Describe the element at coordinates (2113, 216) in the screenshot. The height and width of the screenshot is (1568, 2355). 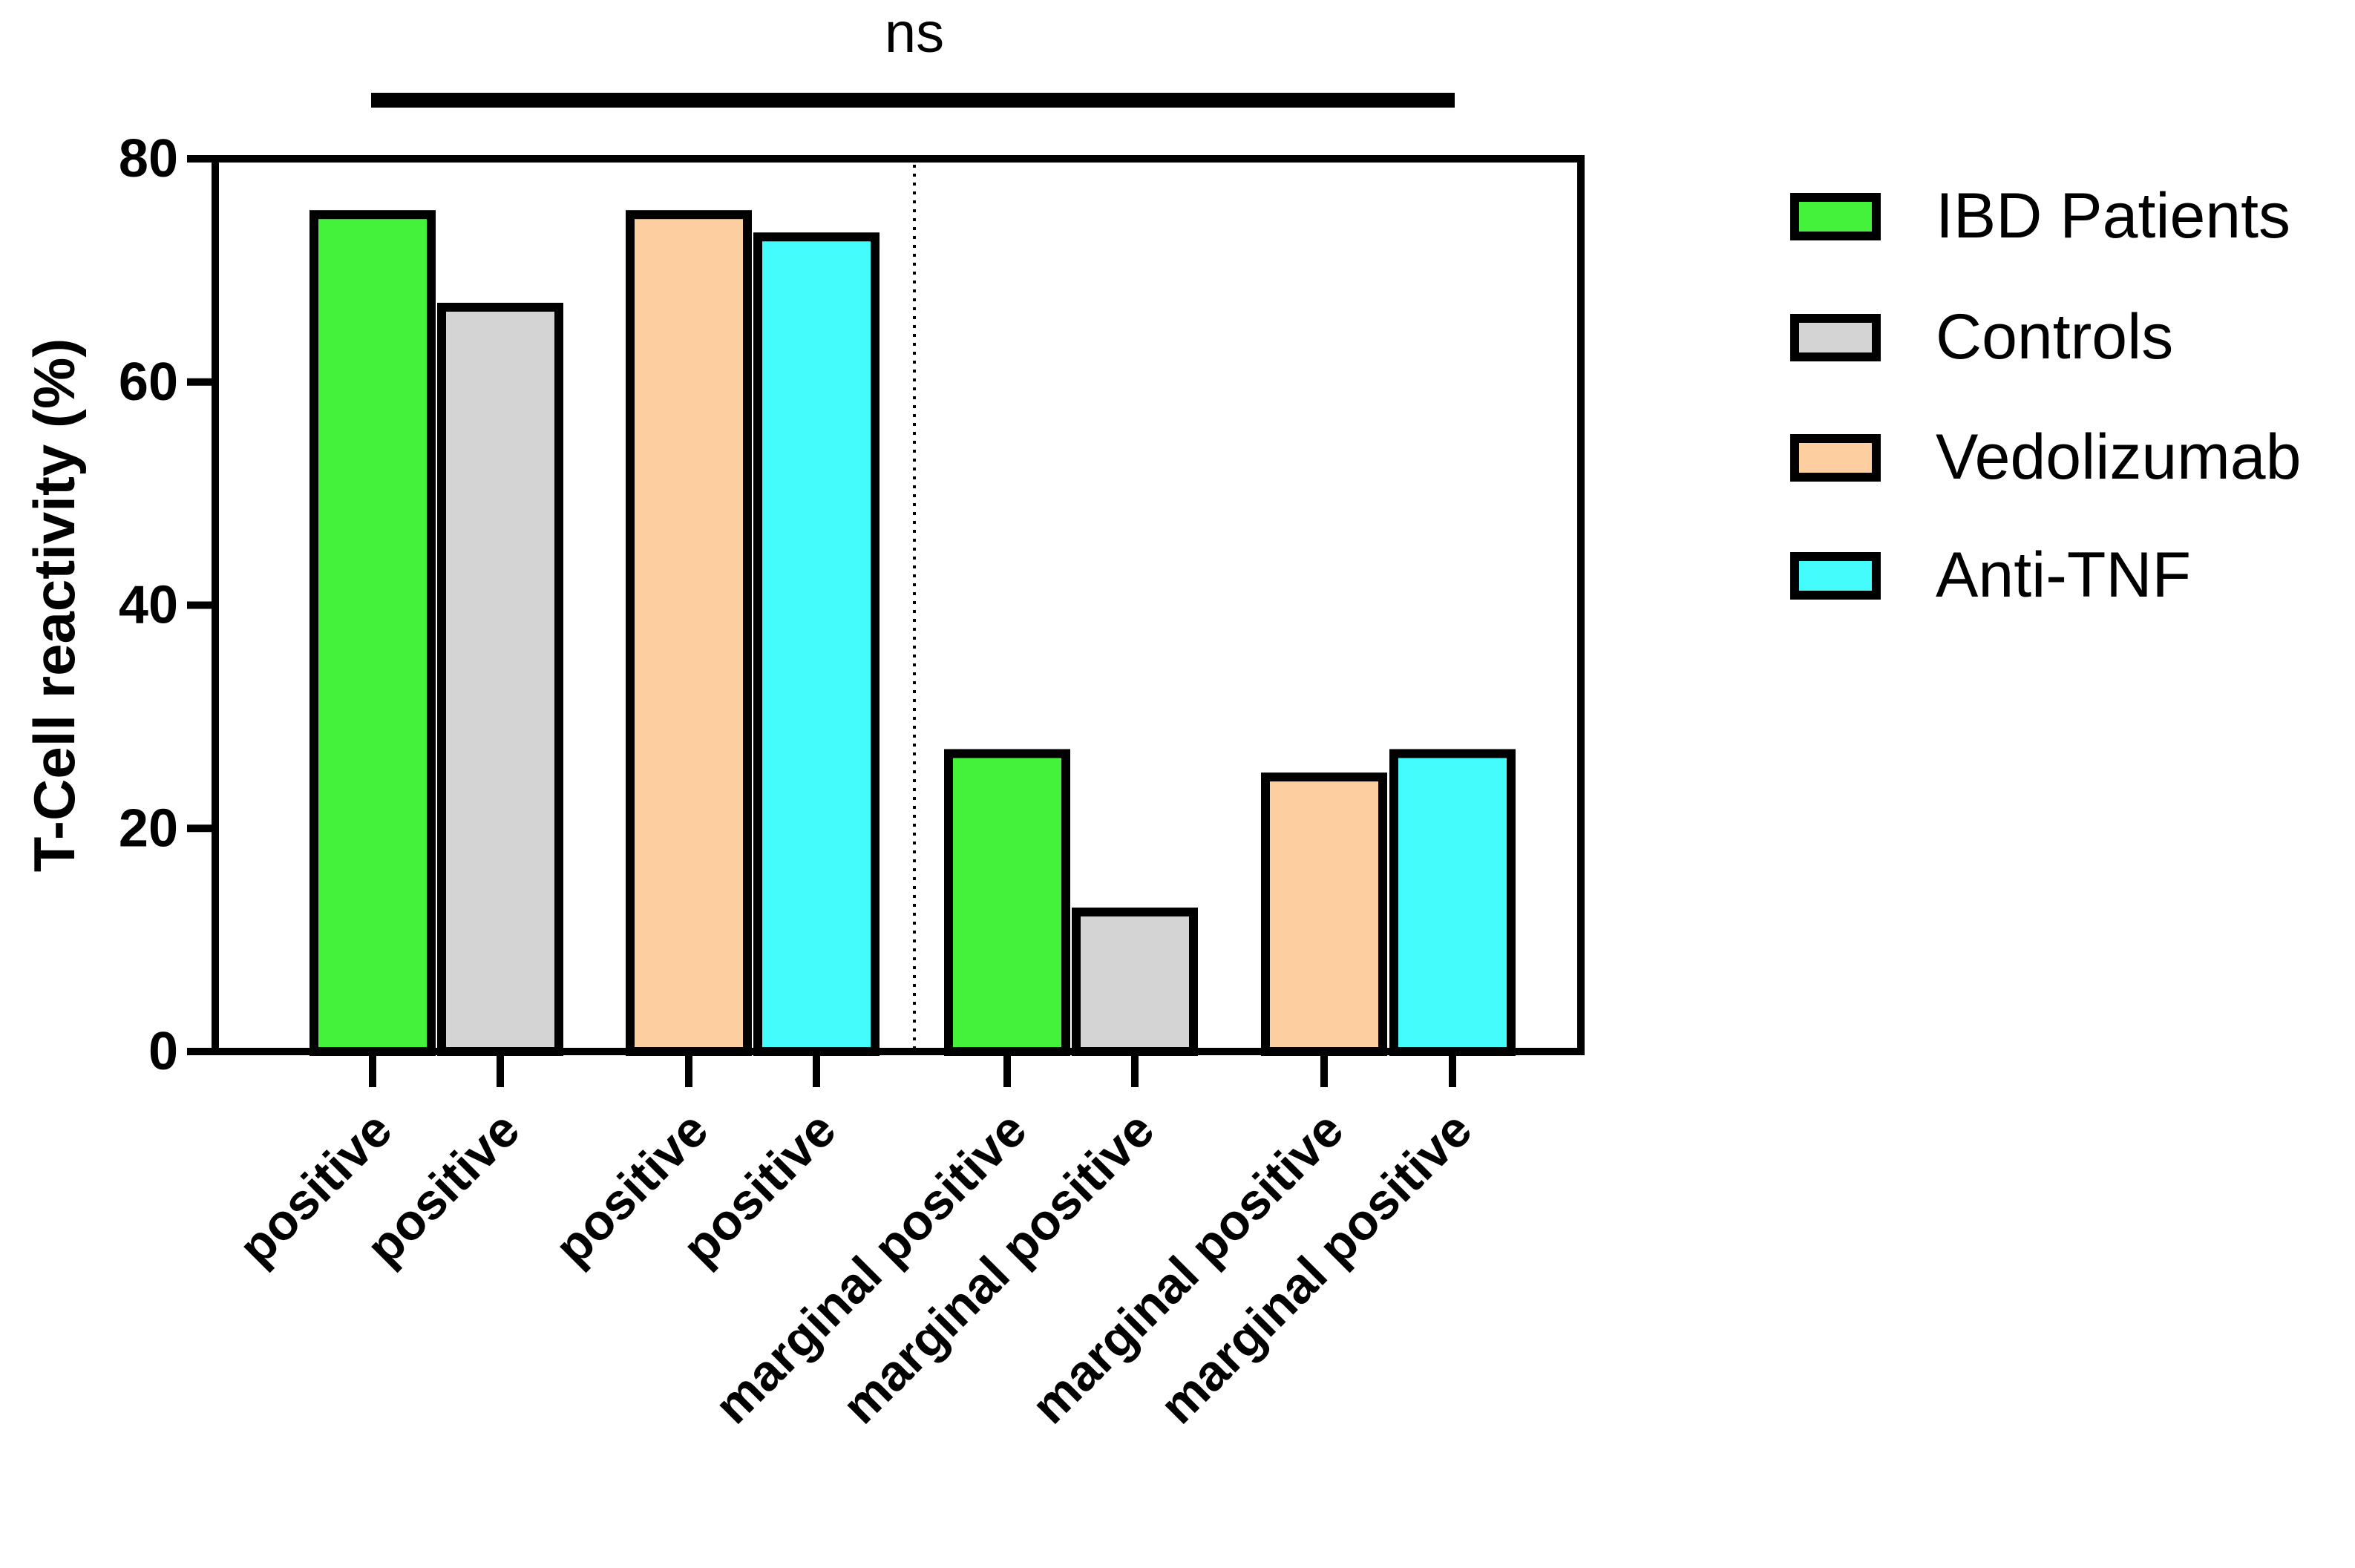
I see `legend-label: IBD Patients` at that location.